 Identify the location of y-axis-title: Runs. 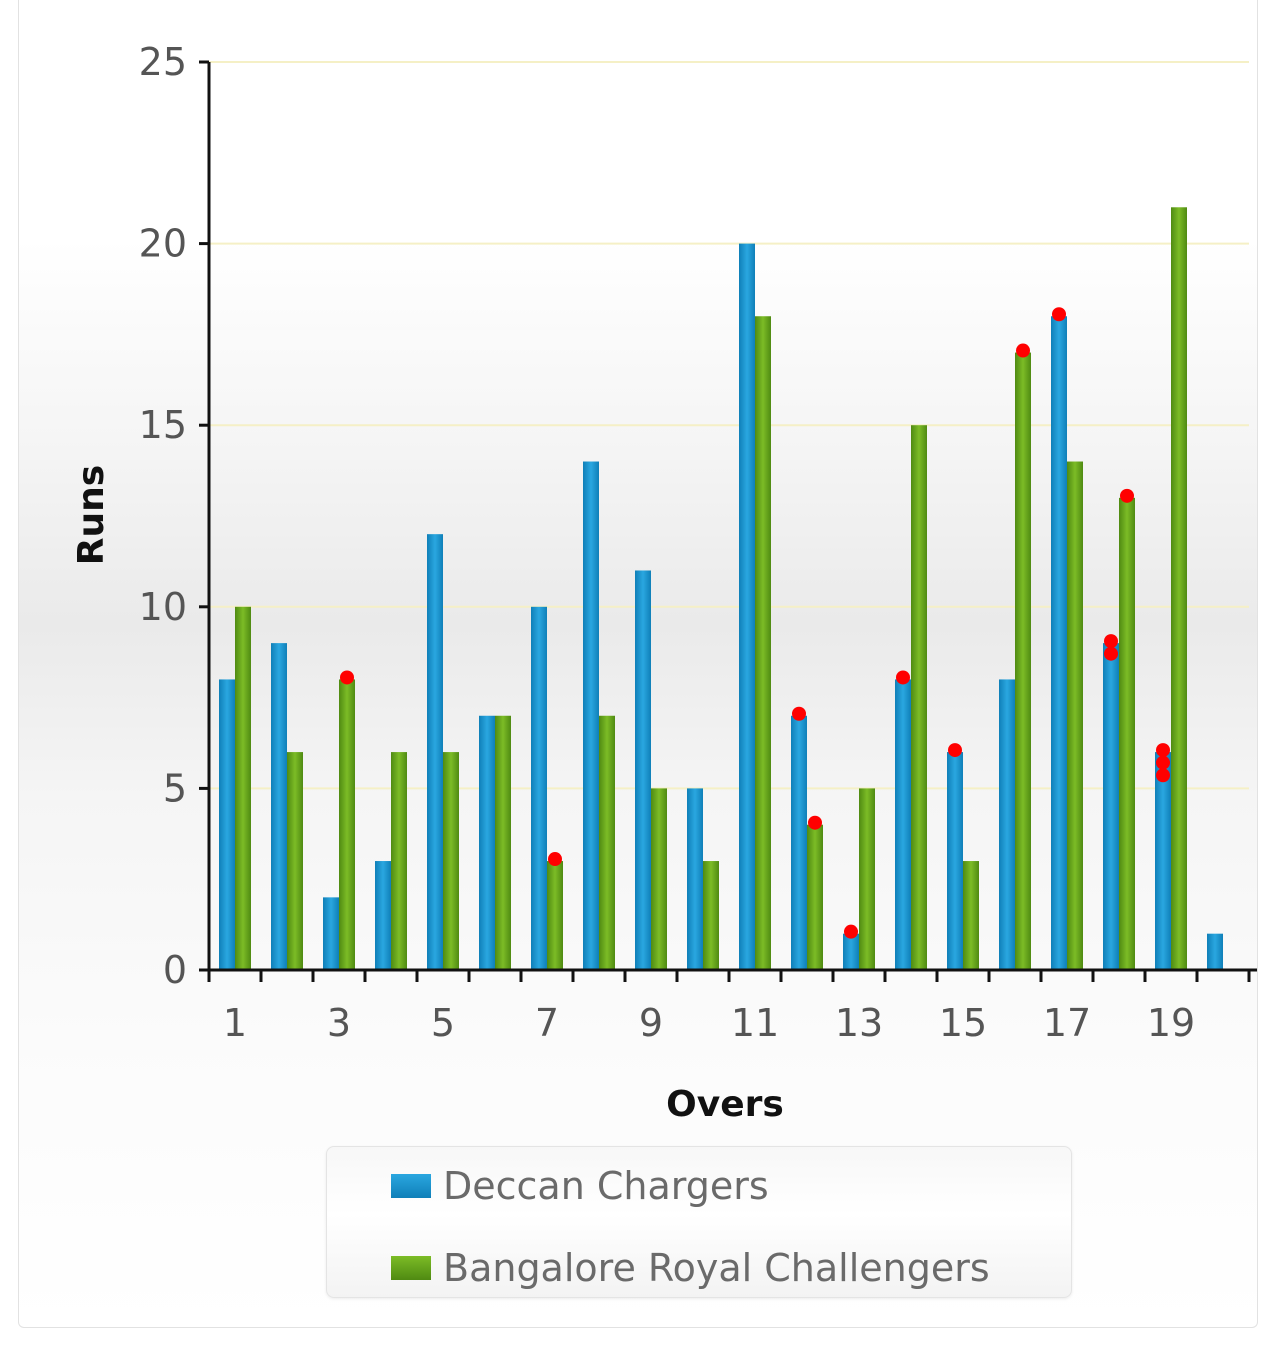
(91, 515).